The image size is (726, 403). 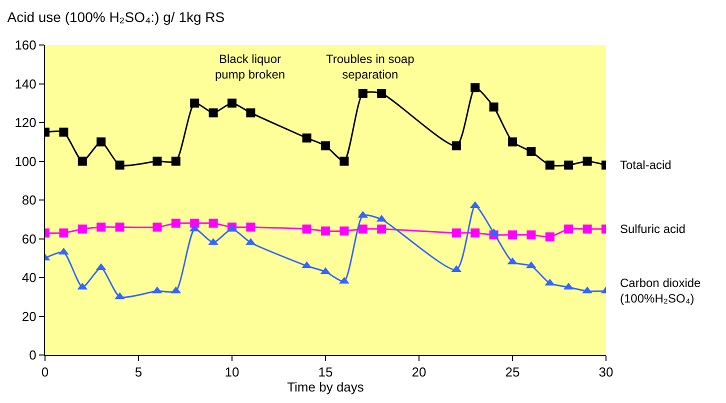 I want to click on series-label: Carbon dioxide (100%H₂SO₄), so click(x=661, y=291).